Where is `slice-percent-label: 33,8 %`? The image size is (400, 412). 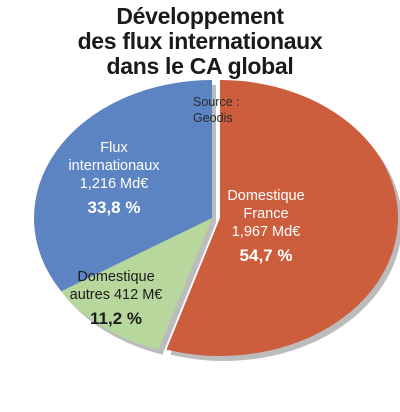 slice-percent-label: 33,8 % is located at coordinates (114, 207).